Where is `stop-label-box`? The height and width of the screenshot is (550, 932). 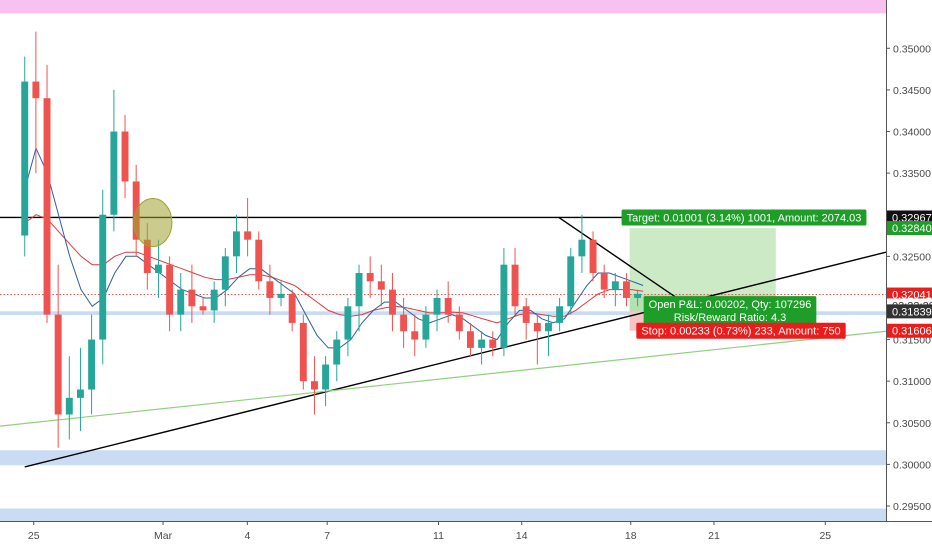
stop-label-box is located at coordinates (741, 330).